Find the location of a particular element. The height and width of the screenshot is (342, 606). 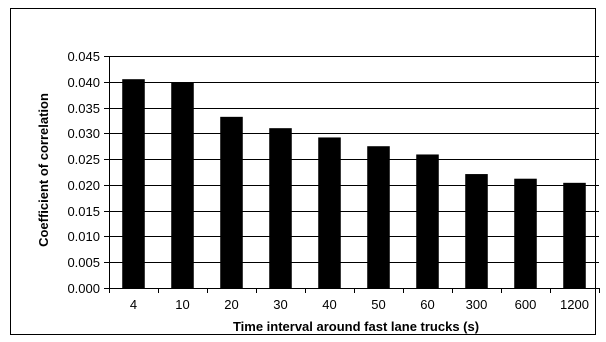

y-tick-label: 0.025 is located at coordinates (83, 159).